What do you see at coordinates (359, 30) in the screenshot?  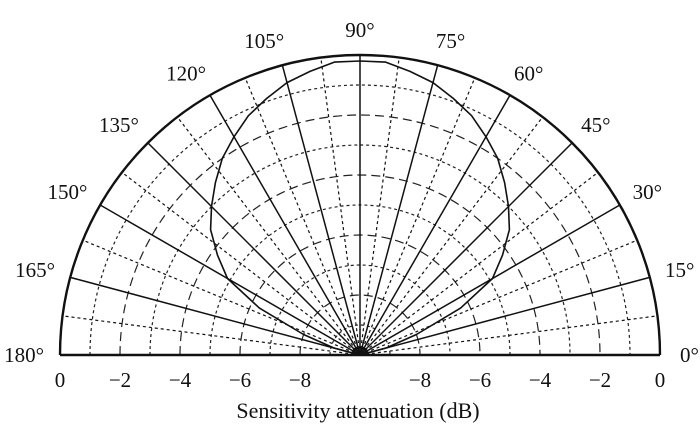 I see `angle-label: 90°` at bounding box center [359, 30].